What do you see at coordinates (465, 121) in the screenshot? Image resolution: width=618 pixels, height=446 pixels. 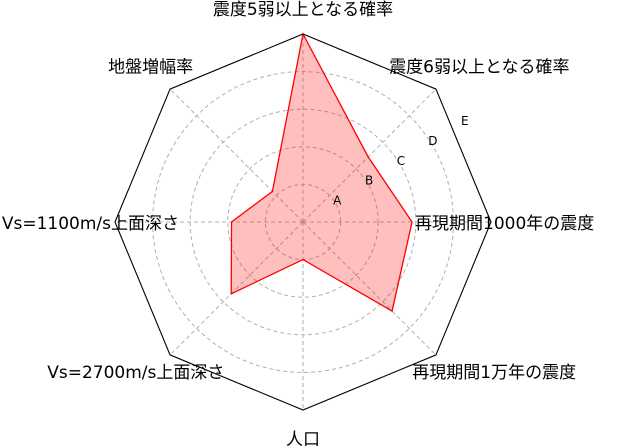 I see `level-tick-E: E` at bounding box center [465, 121].